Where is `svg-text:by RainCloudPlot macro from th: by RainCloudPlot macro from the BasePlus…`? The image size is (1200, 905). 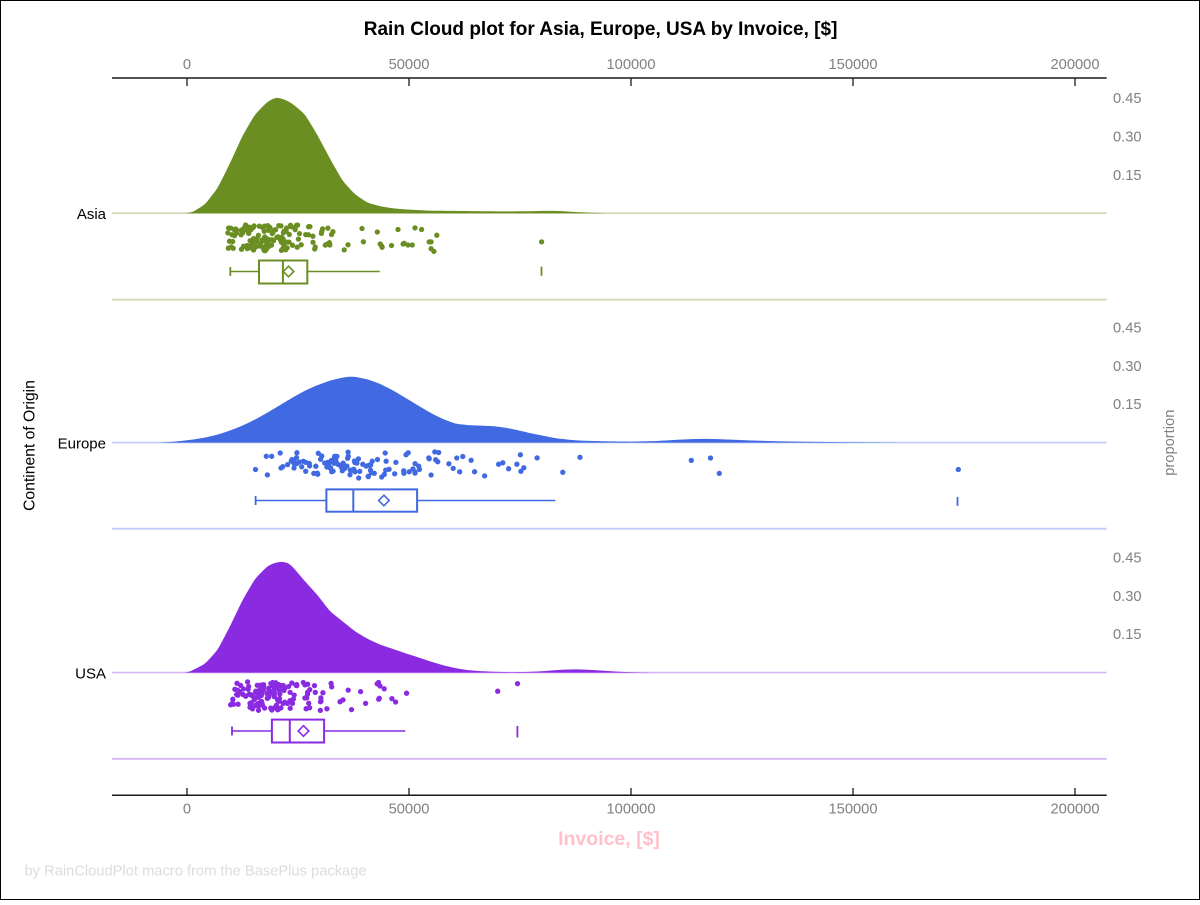
svg-text:by RainCloudPlot macro from th: by RainCloudPlot macro from the BasePlus… is located at coordinates (196, 872).